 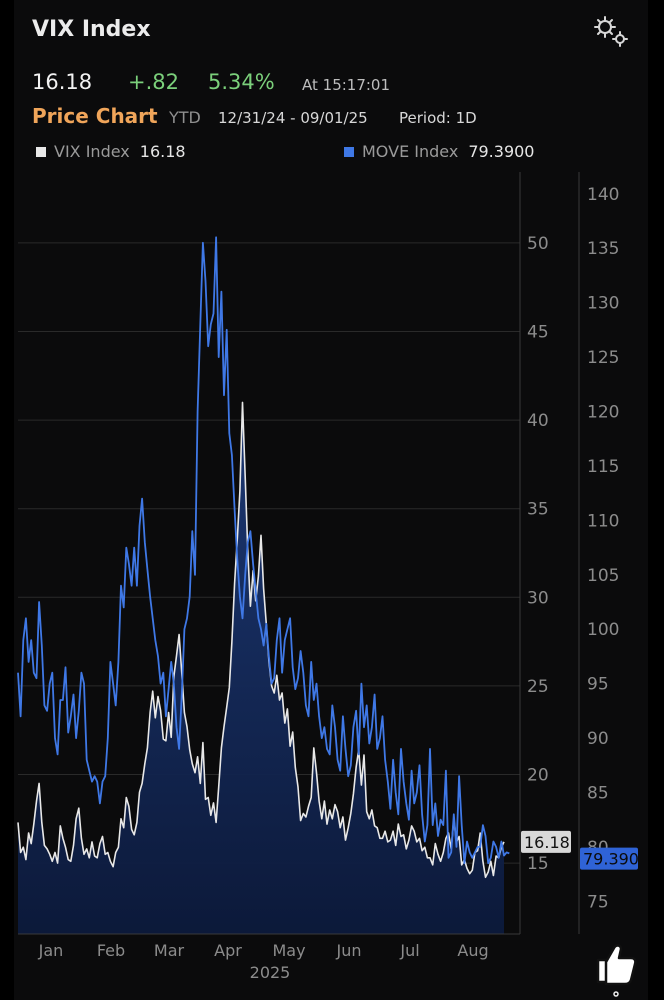 I want to click on vix-last-value-box, so click(x=546, y=841).